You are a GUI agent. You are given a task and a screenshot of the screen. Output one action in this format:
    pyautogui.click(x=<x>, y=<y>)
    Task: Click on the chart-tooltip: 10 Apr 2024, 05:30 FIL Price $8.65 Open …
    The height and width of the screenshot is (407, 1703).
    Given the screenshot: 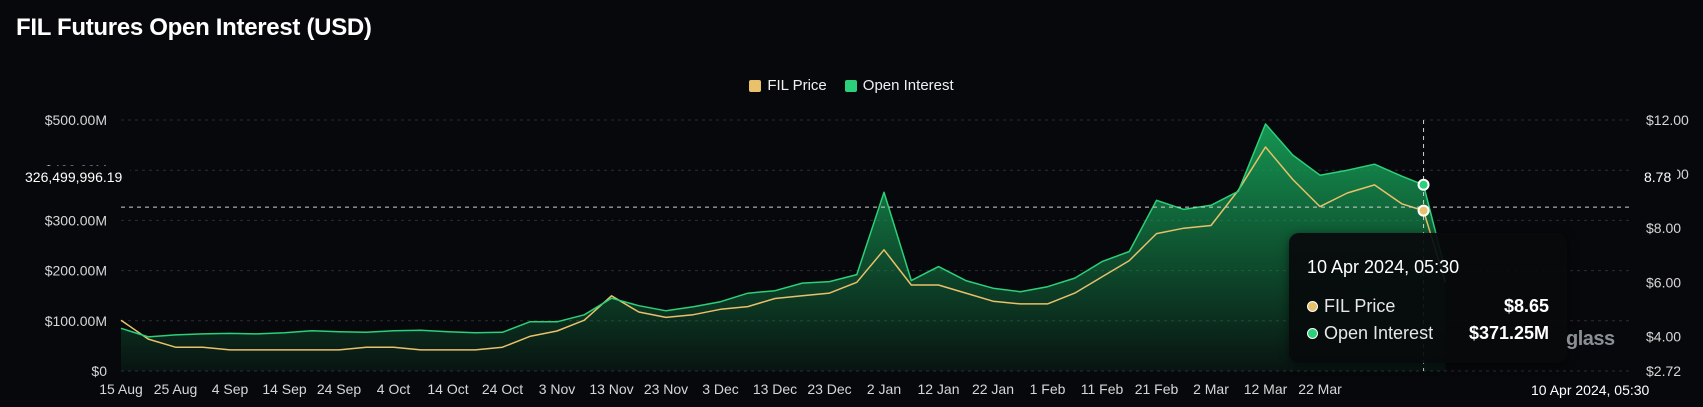 What is the action you would take?
    pyautogui.click(x=1428, y=298)
    